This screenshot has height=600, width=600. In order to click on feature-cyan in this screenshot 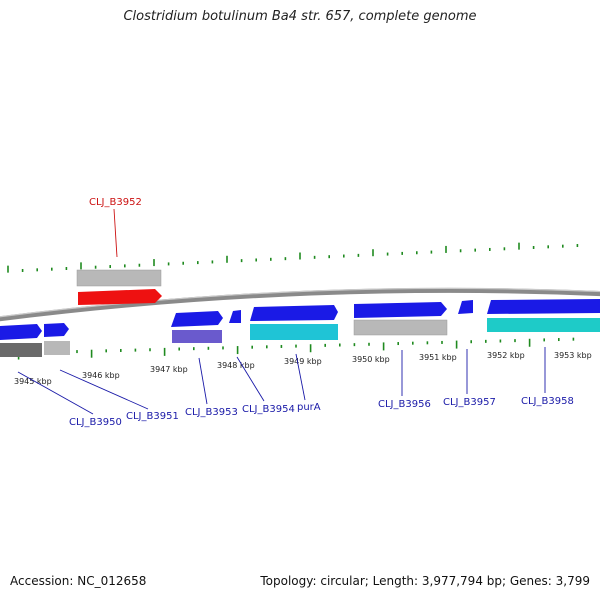, I will do `click(294, 332)`.